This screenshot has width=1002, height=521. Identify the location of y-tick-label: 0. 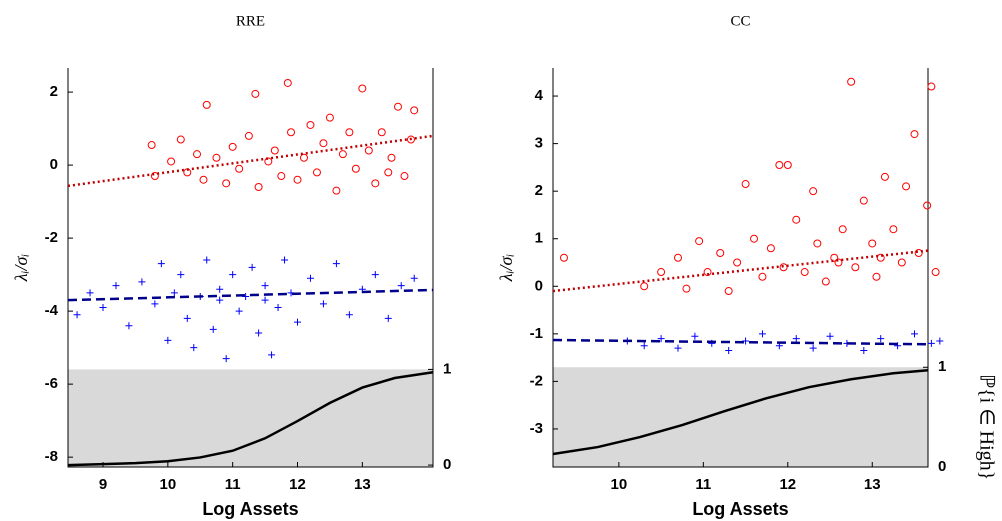
(54, 164).